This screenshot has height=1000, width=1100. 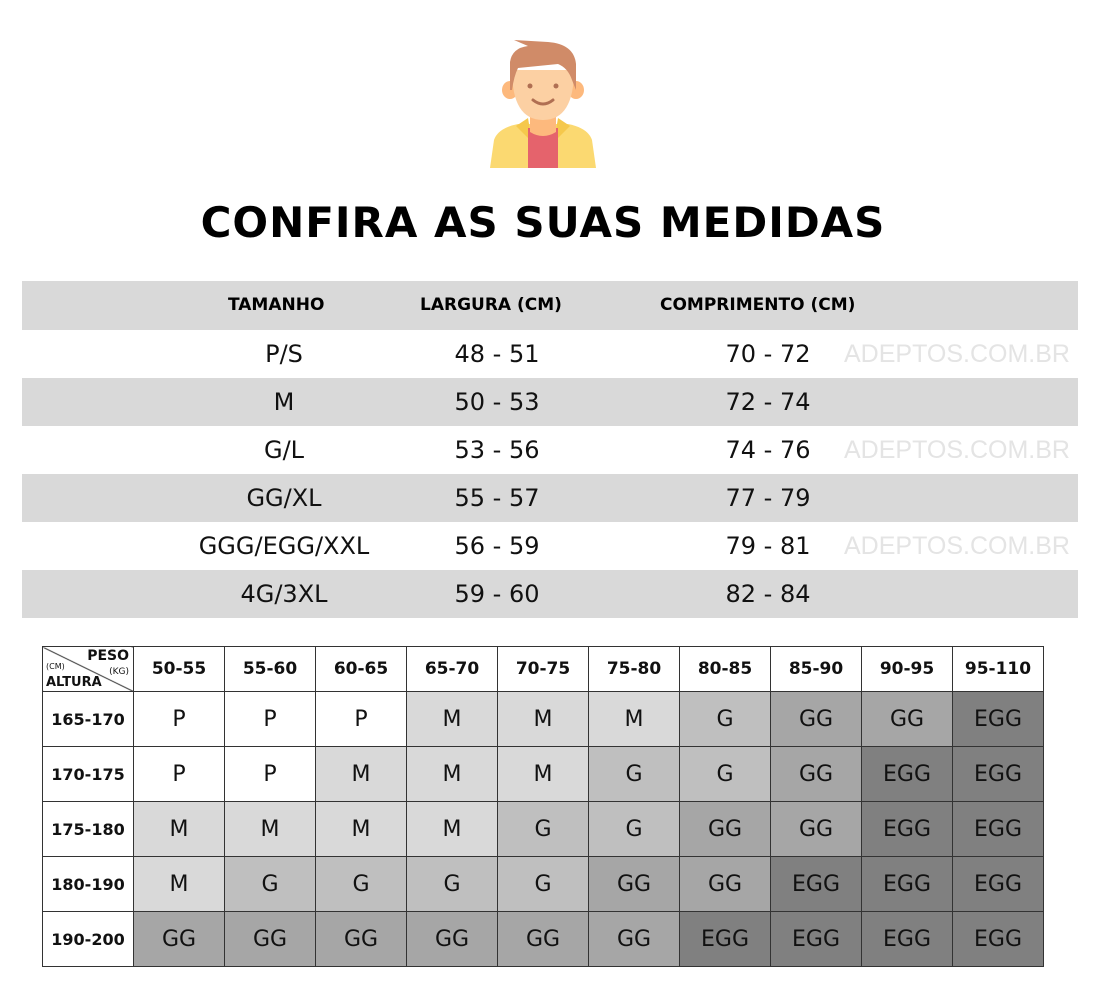 I want to click on measures-header: TAMANHO LARGURA (CM) COMPRIMENTO (CM), so click(x=550, y=305).